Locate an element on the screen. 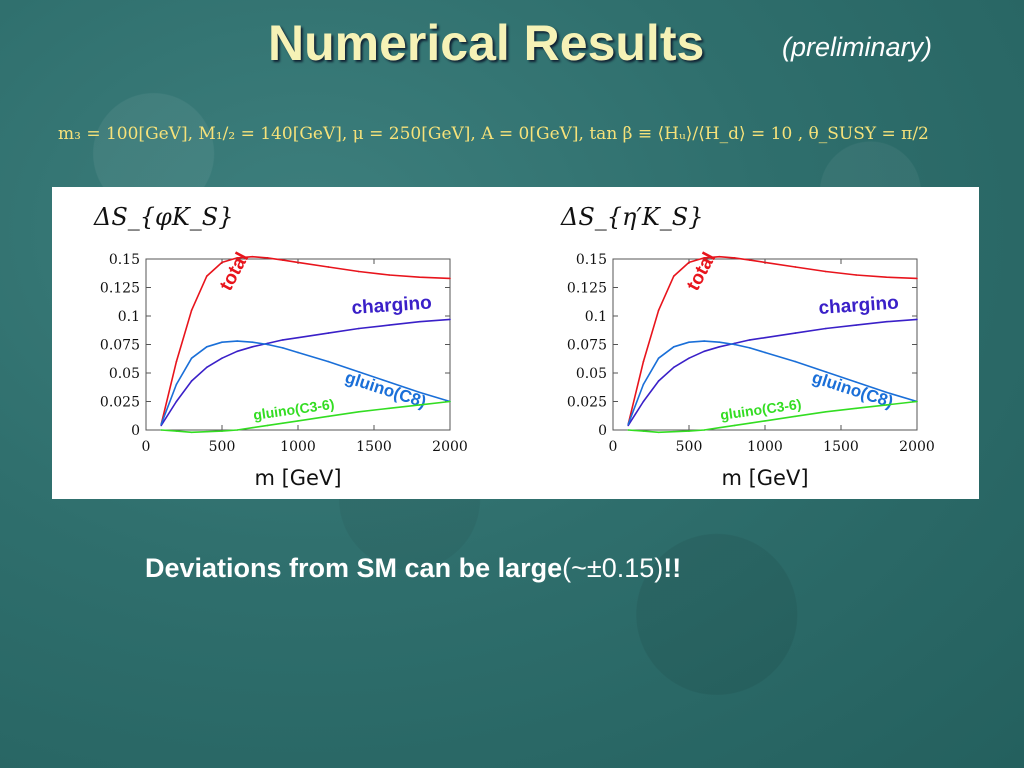 Image resolution: width=1024 pixels, height=768 pixels. y-tick-label: 0.15 is located at coordinates (591, 260).